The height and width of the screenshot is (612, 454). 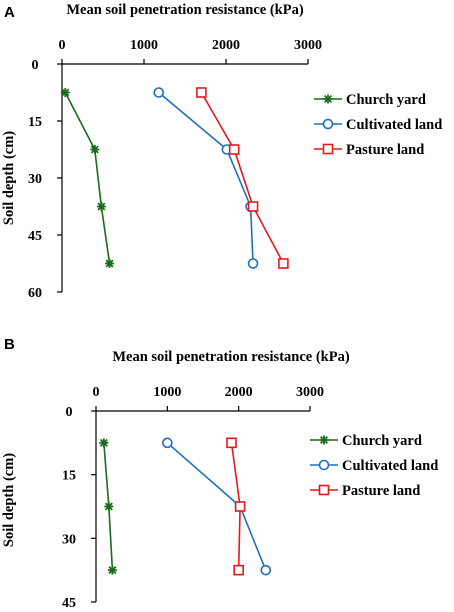 I want to click on panel-a-cultivated-land-line, so click(x=206, y=177).